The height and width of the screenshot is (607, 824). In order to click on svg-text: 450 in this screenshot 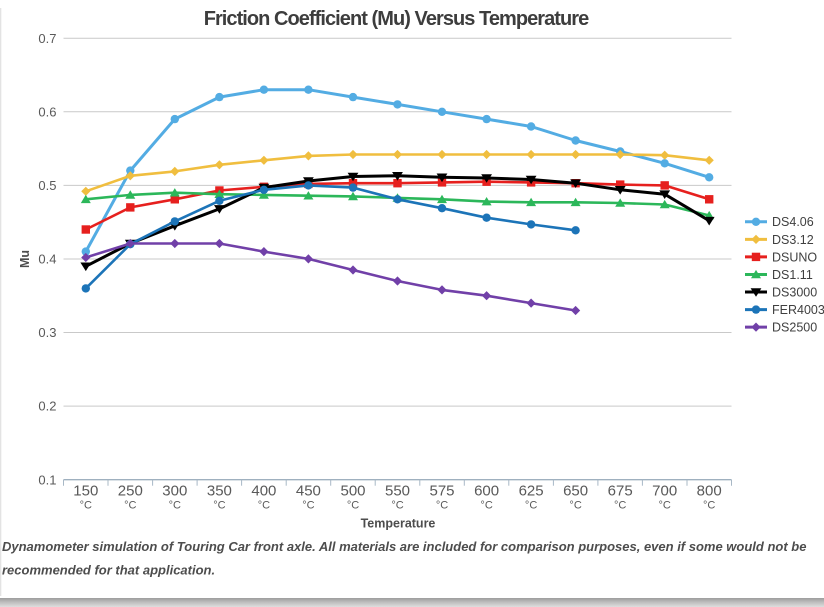, I will do `click(308, 490)`.